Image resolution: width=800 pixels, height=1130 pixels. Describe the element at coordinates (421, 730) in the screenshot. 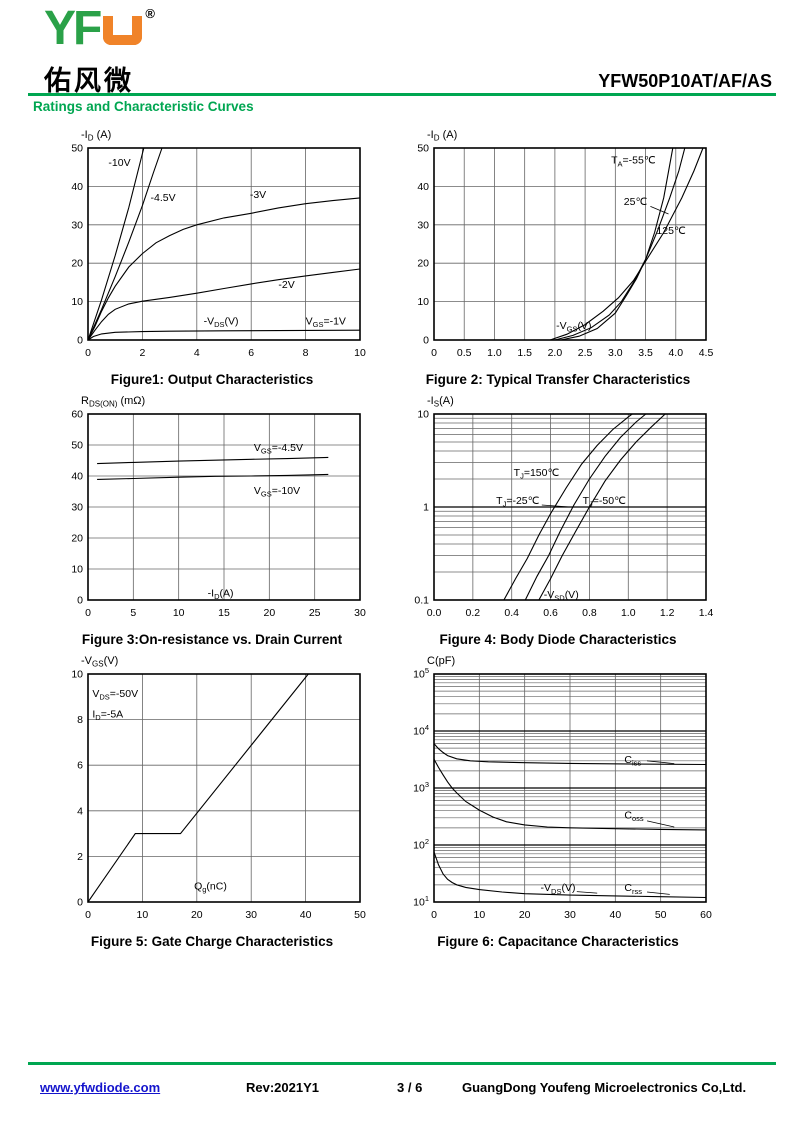

I see `svg-text: 10⁴` at that location.